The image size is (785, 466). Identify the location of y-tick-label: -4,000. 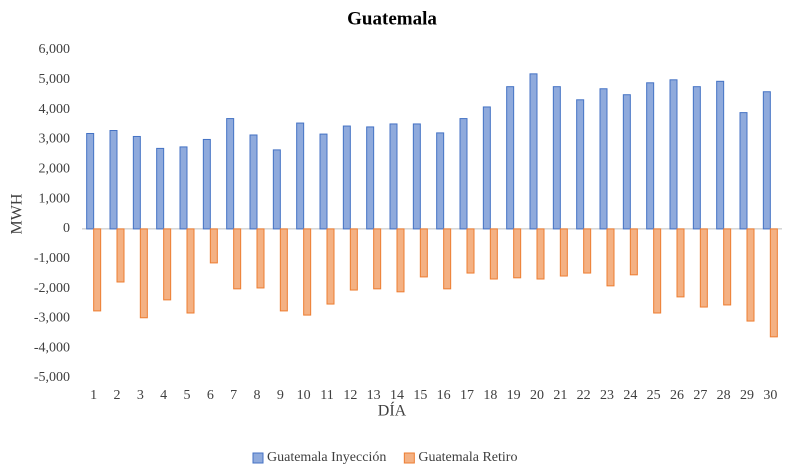
(52, 347).